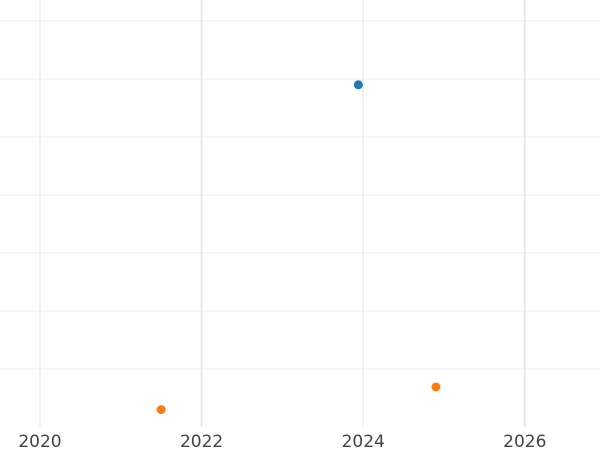 This screenshot has width=600, height=450. Describe the element at coordinates (363, 441) in the screenshot. I see `x-tick-label: 2024` at that location.